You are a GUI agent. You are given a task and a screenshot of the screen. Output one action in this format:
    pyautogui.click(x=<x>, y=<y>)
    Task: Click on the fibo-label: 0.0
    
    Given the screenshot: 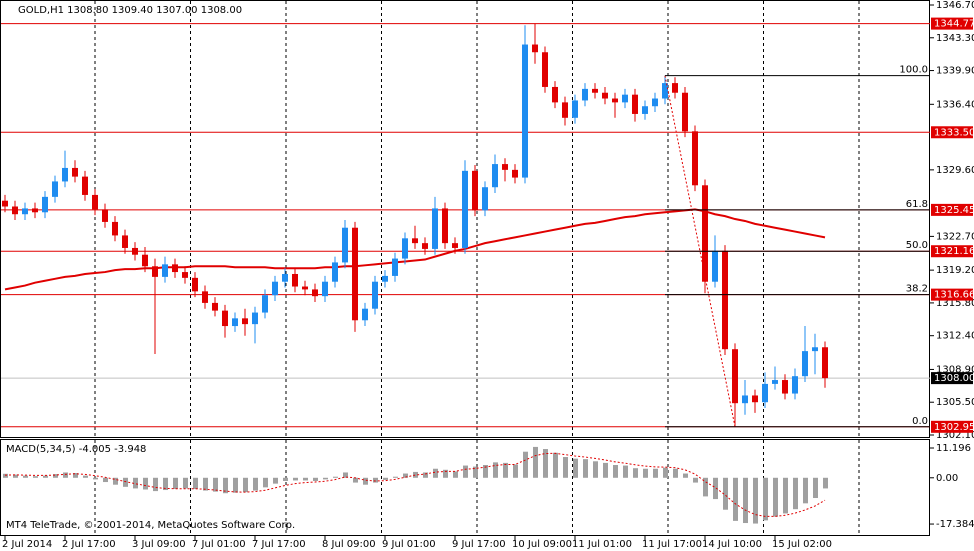 What is the action you would take?
    pyautogui.click(x=920, y=421)
    